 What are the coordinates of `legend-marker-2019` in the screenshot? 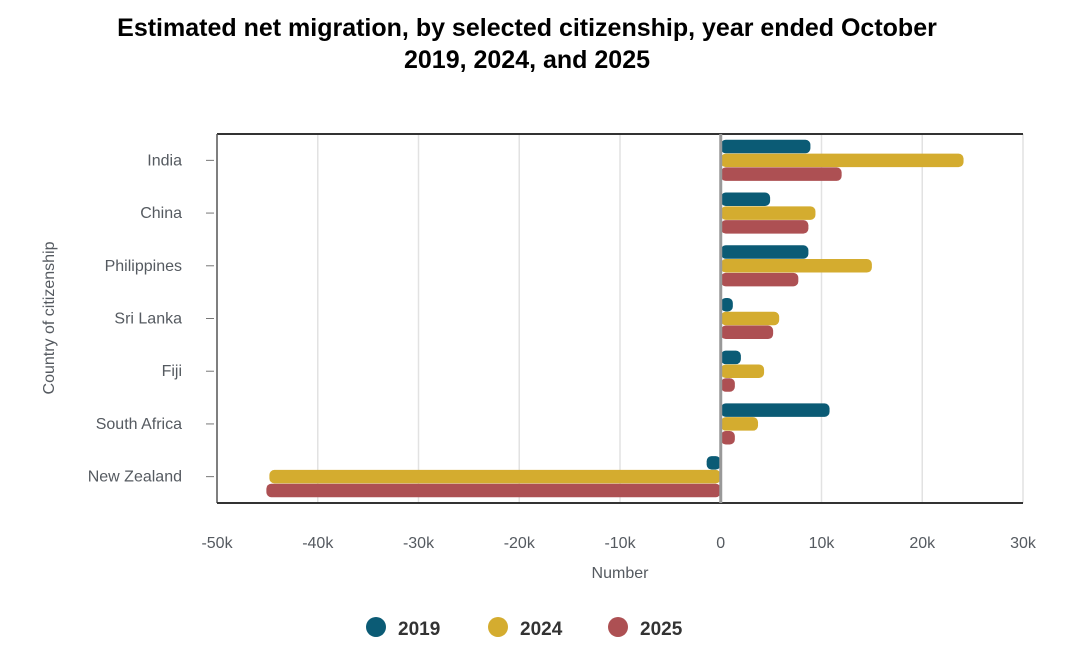 It's located at (376, 627).